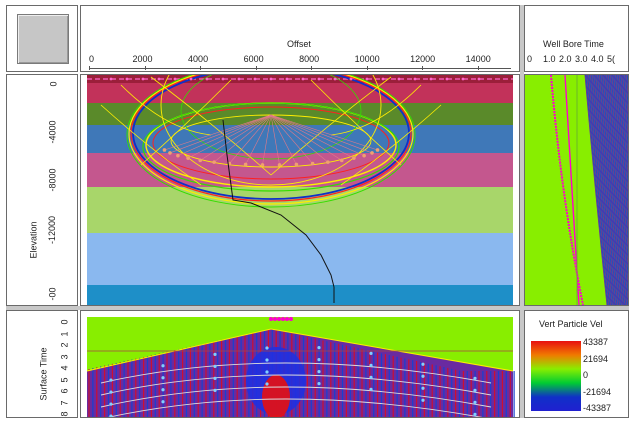  What do you see at coordinates (522, 211) in the screenshot?
I see `vertical-splitter` at bounding box center [522, 211].